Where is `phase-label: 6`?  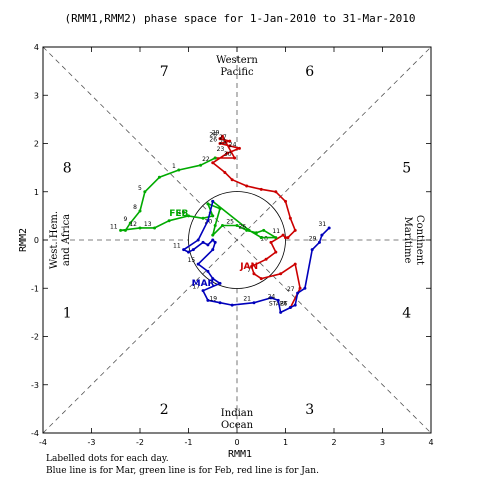 phase-label: 6 is located at coordinates (309, 72).